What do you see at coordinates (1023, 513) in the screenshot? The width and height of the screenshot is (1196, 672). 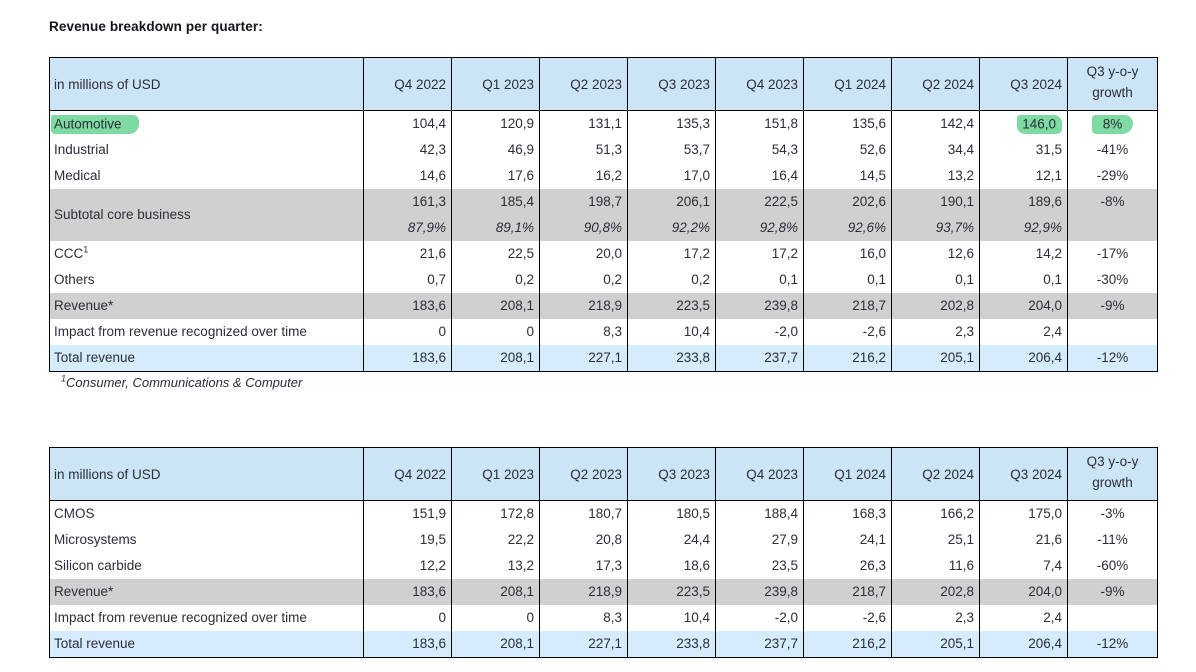 I see `value-cell: 175,0` at bounding box center [1023, 513].